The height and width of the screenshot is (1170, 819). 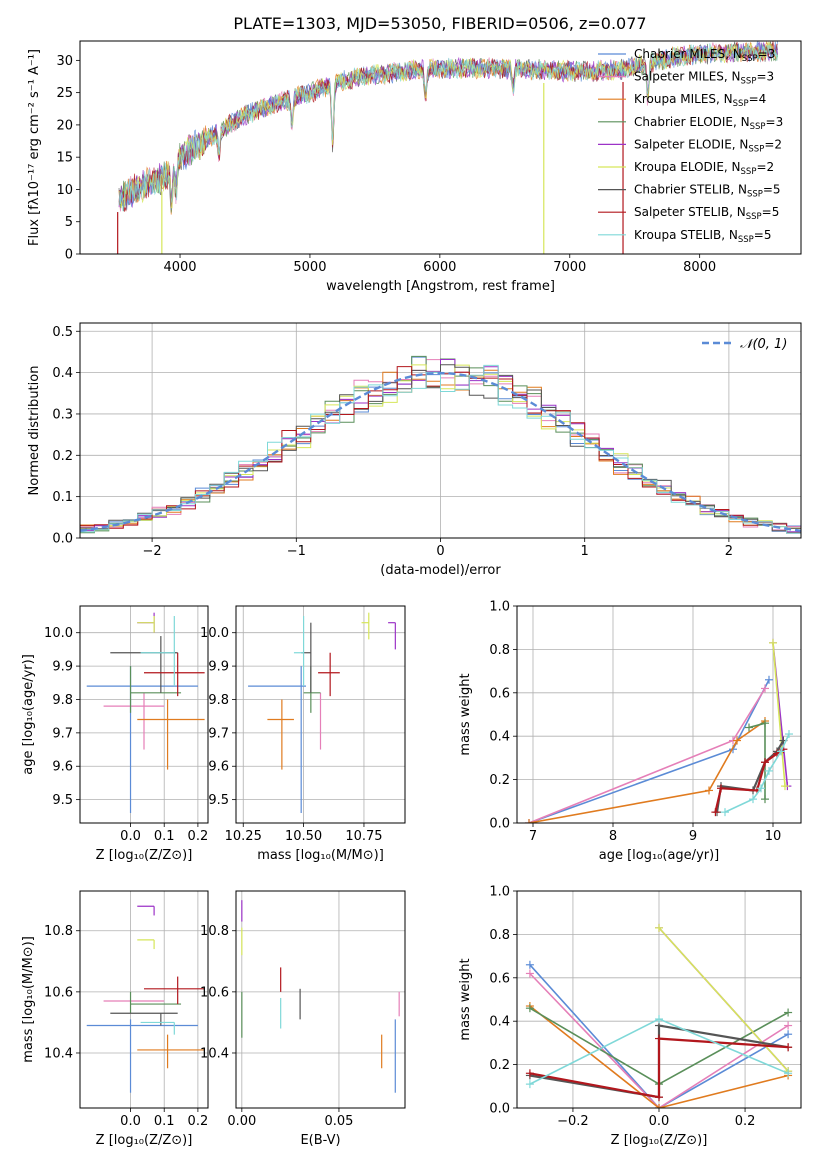 I want to click on y-tick-label: 0.3, so click(x=62, y=414).